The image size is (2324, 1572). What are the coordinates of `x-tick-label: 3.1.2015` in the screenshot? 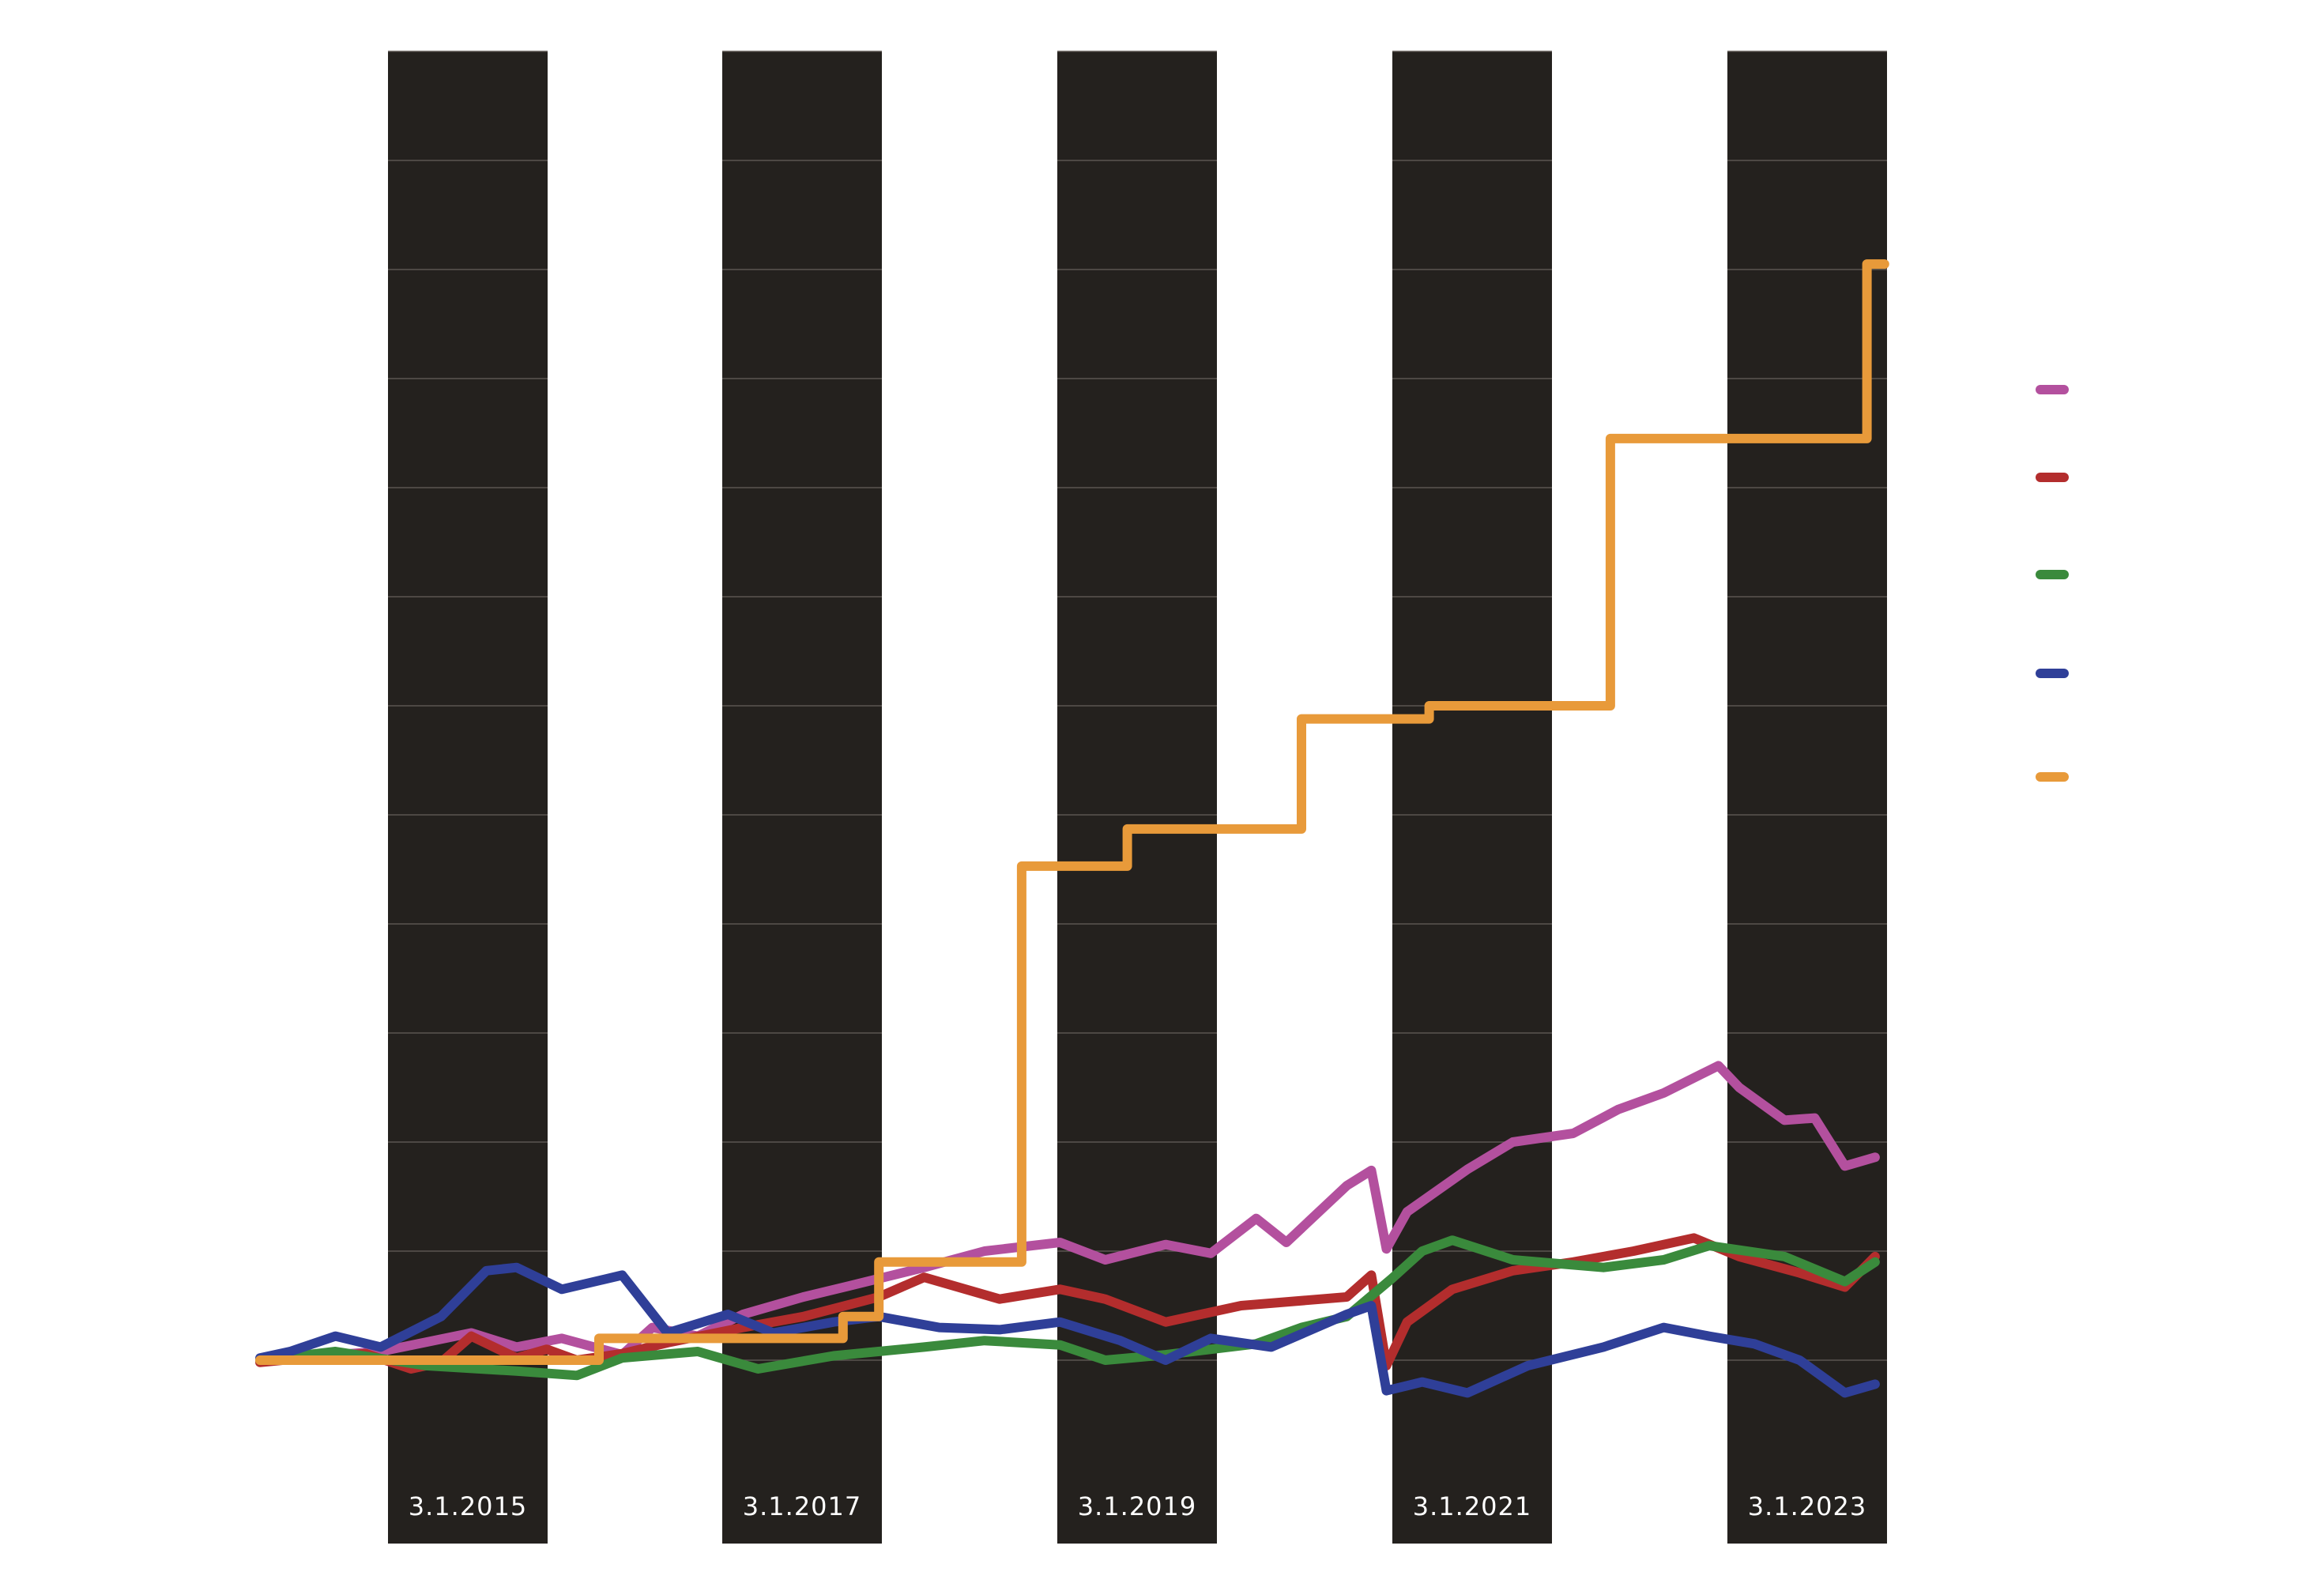 It's located at (468, 1506).